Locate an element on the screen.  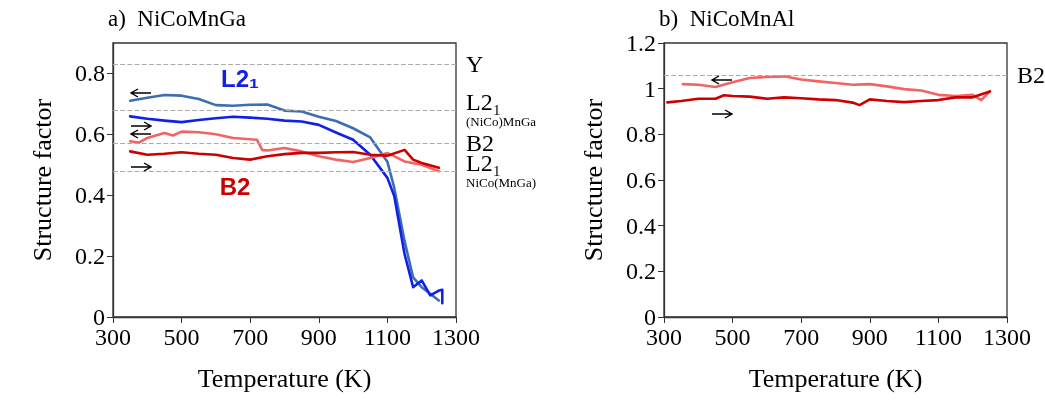
annotation: B2 is located at coordinates (235, 186).